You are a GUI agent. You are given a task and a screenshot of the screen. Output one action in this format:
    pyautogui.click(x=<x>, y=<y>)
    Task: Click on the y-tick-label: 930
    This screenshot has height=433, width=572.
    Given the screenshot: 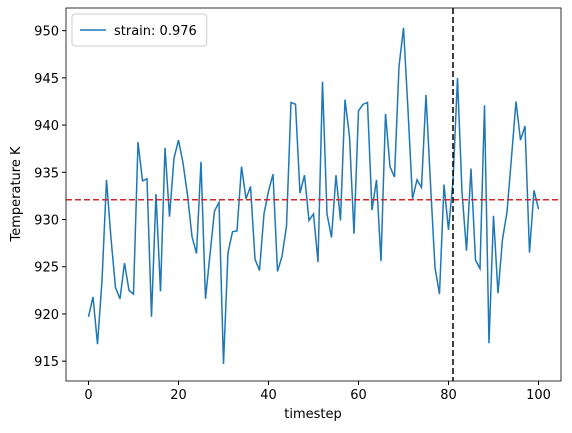 What is the action you would take?
    pyautogui.click(x=46, y=221)
    